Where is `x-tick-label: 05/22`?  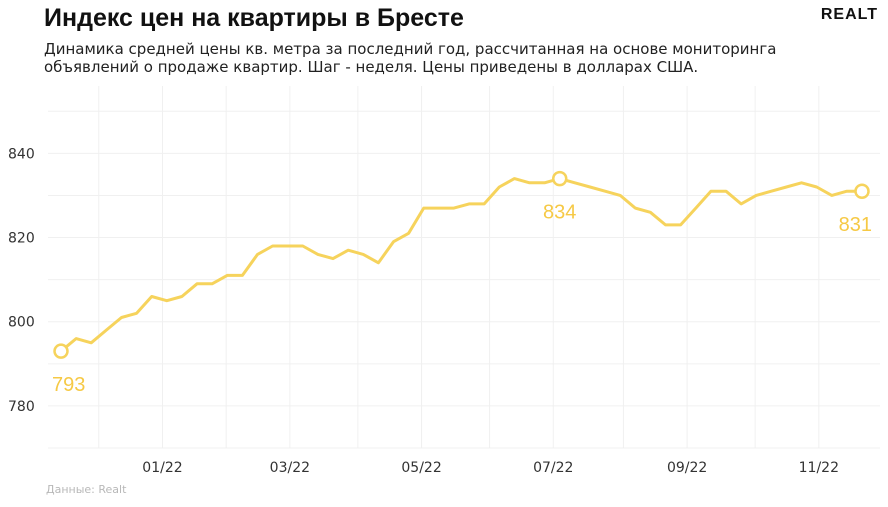
x-tick-label: 05/22 is located at coordinates (421, 468).